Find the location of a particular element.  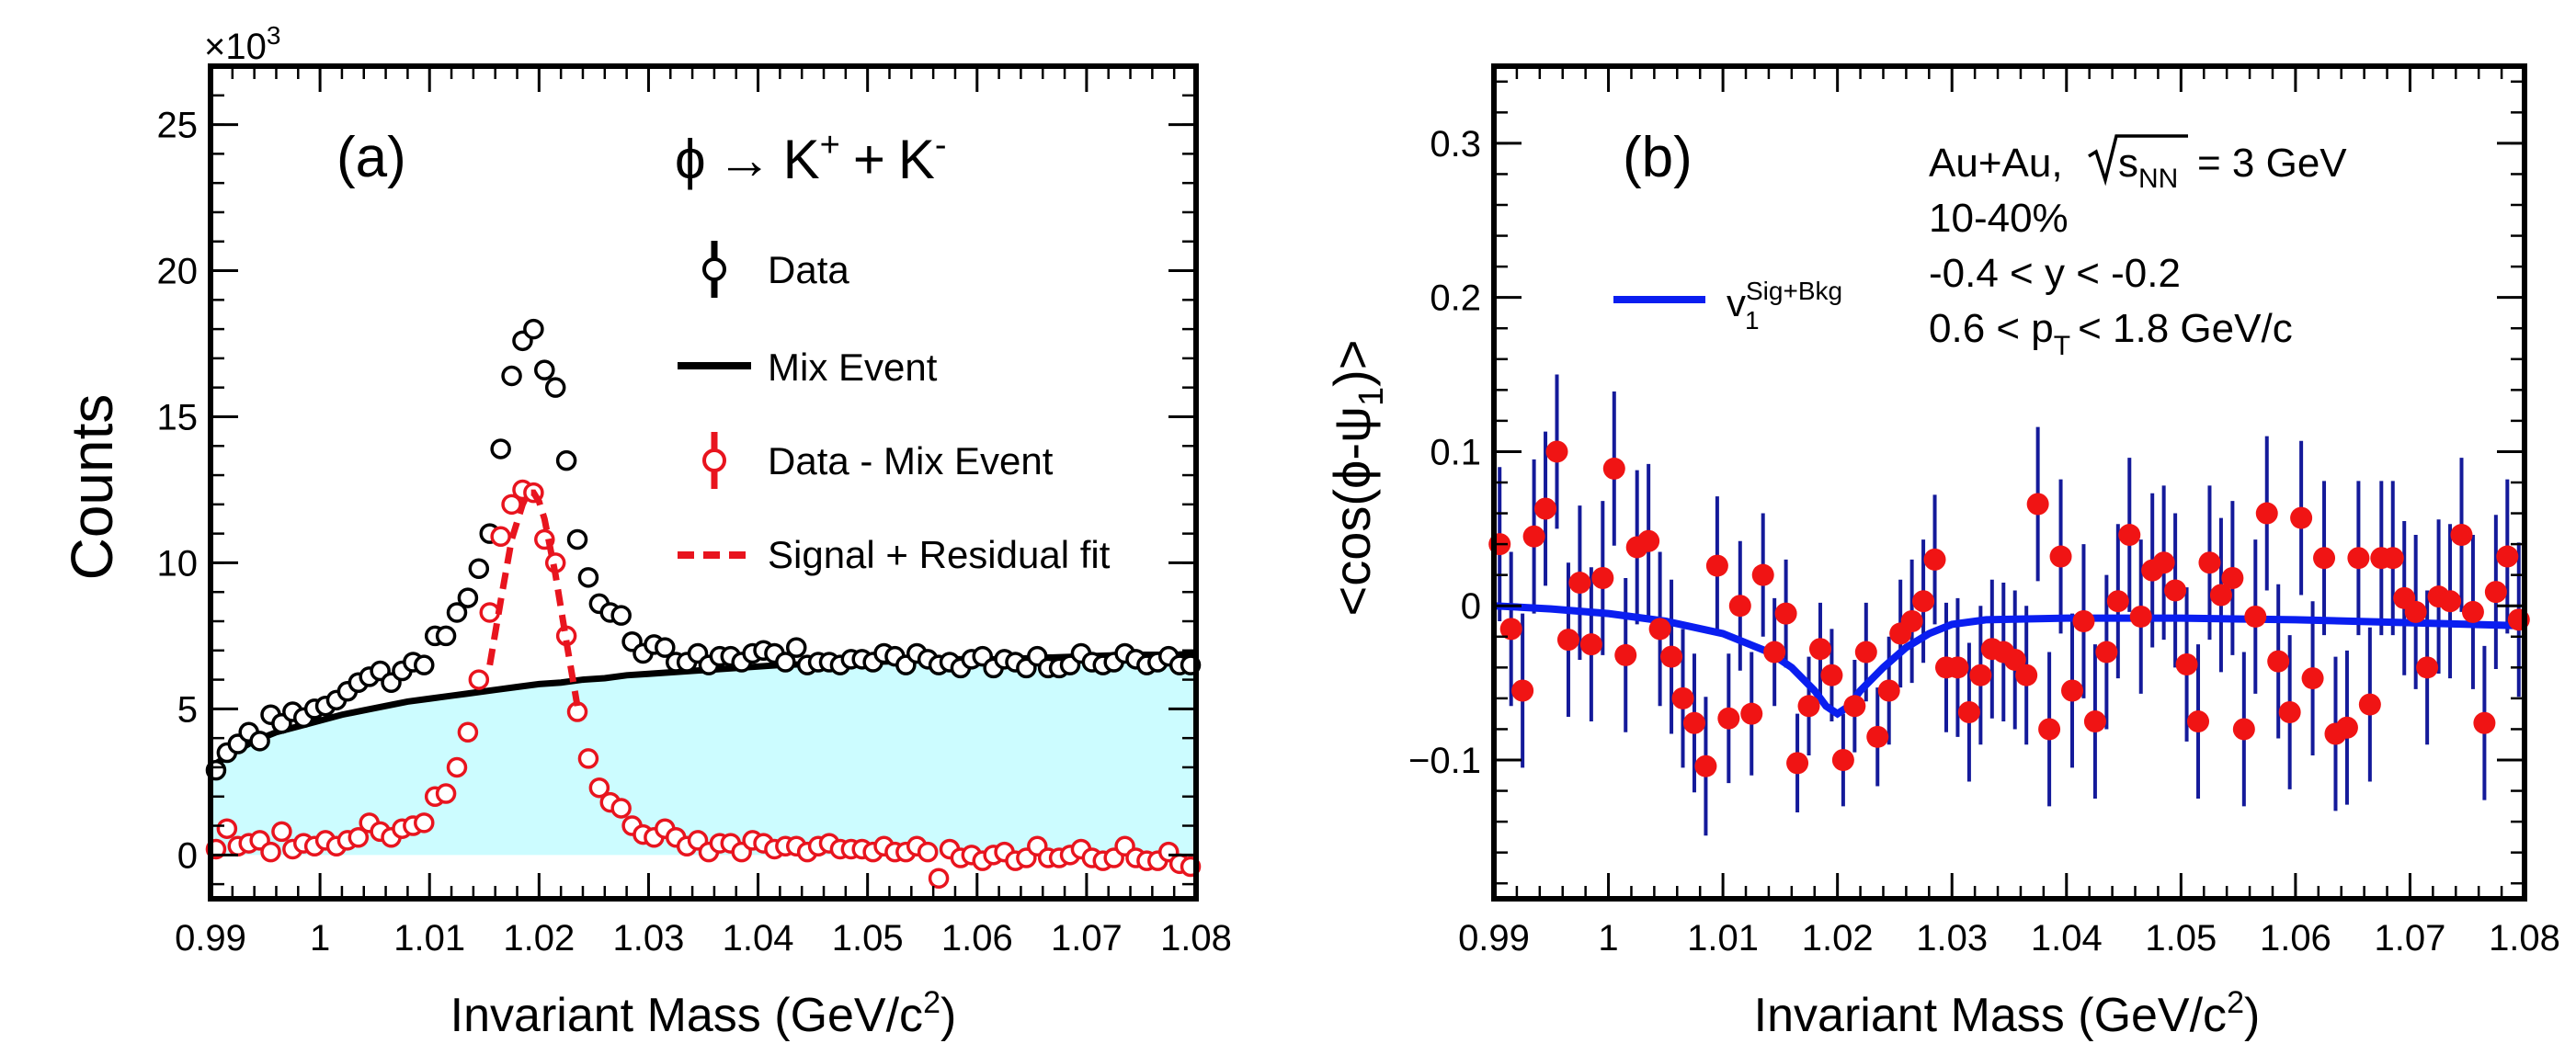

y-tick-label: −0.1 is located at coordinates (1444, 761).